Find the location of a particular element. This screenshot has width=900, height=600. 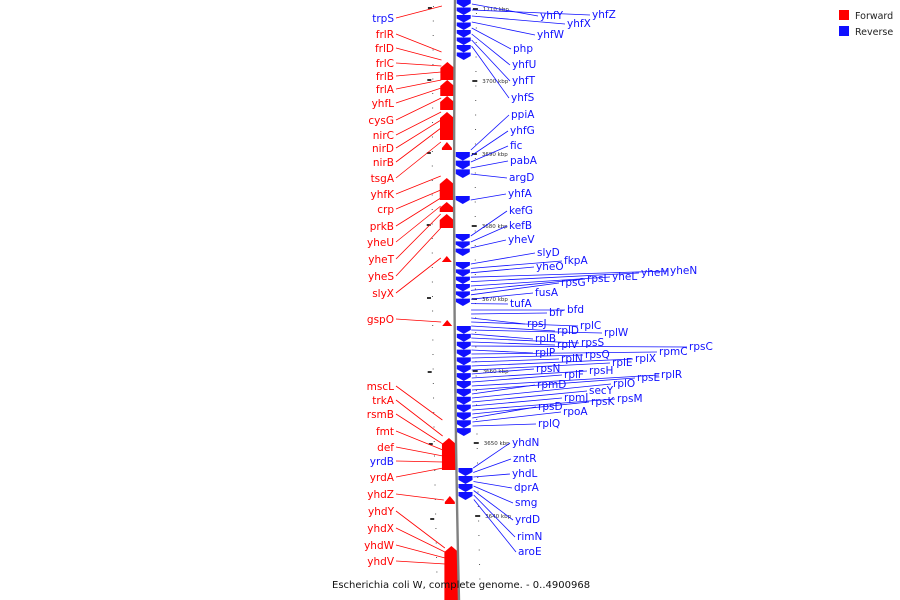

forward-gene-label: slyX is located at coordinates (383, 294).